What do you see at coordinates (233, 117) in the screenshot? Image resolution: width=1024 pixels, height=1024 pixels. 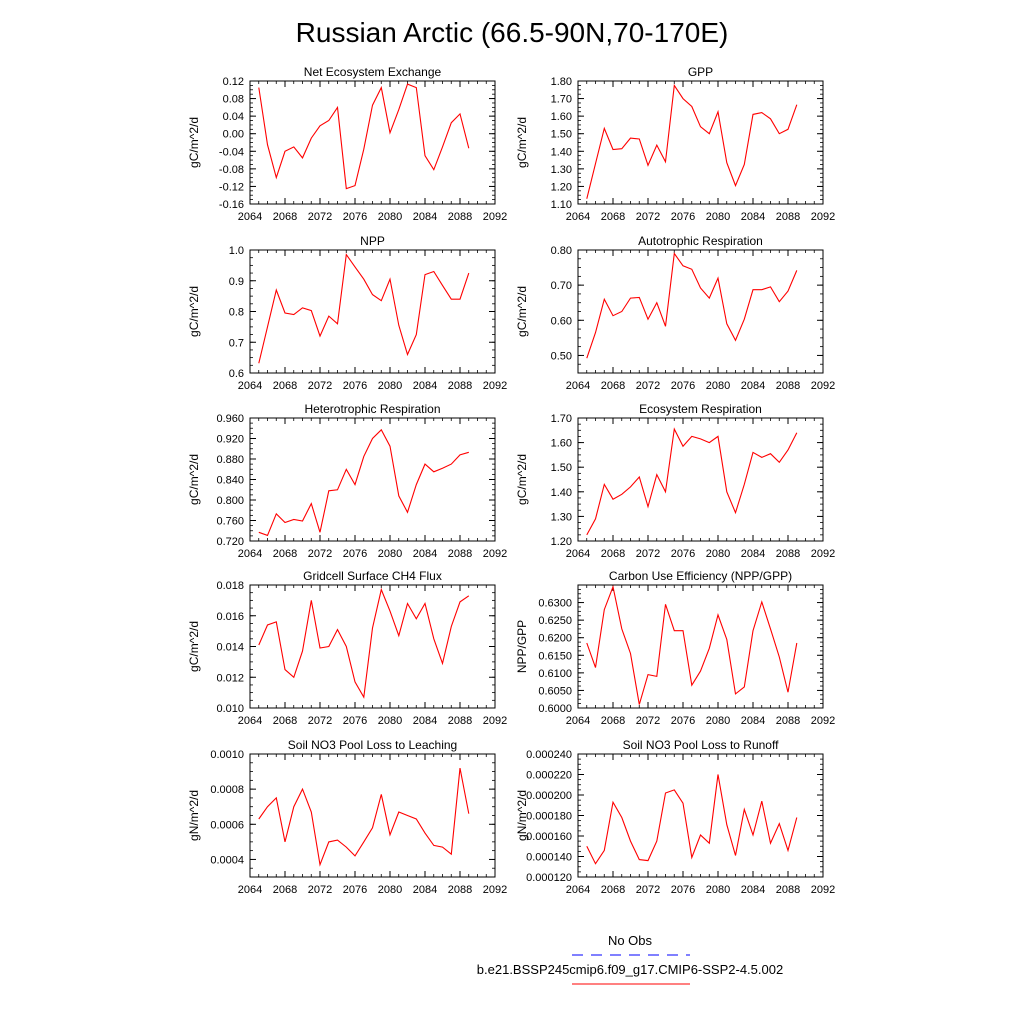 I see `y-tick-label: 0.04` at bounding box center [233, 117].